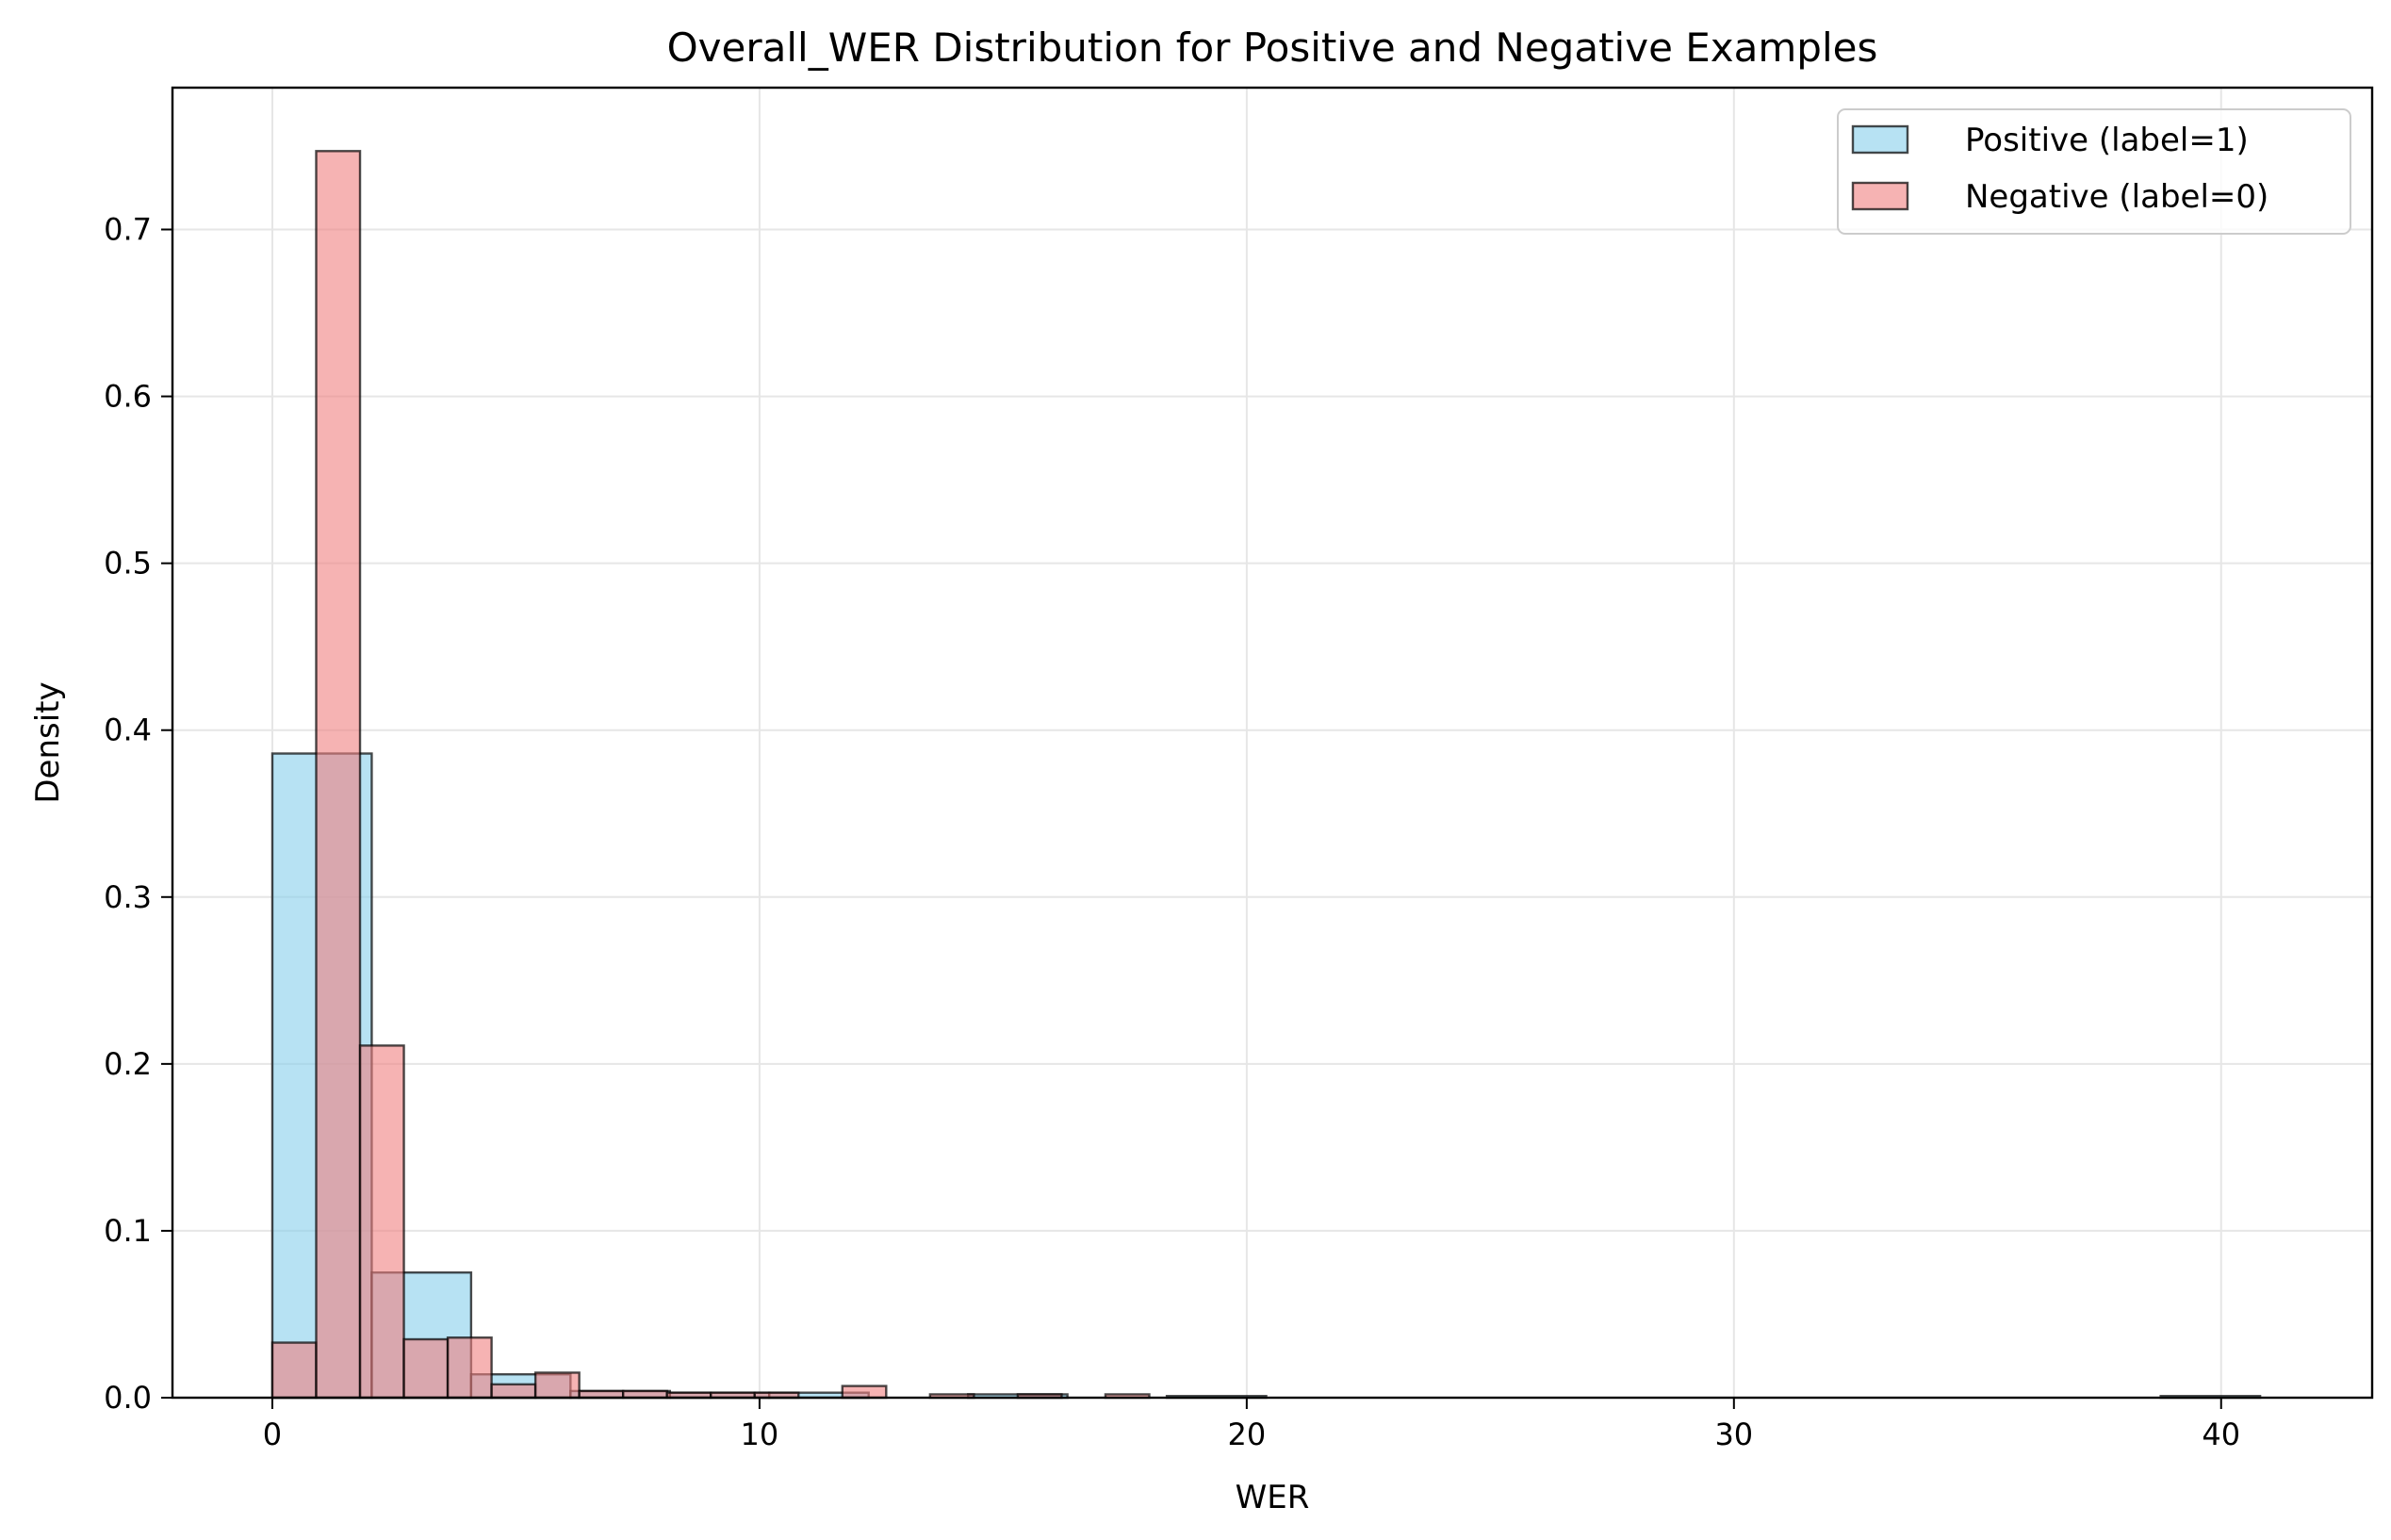  Describe the element at coordinates (1273, 1497) in the screenshot. I see `x-axis-title: WER` at that location.